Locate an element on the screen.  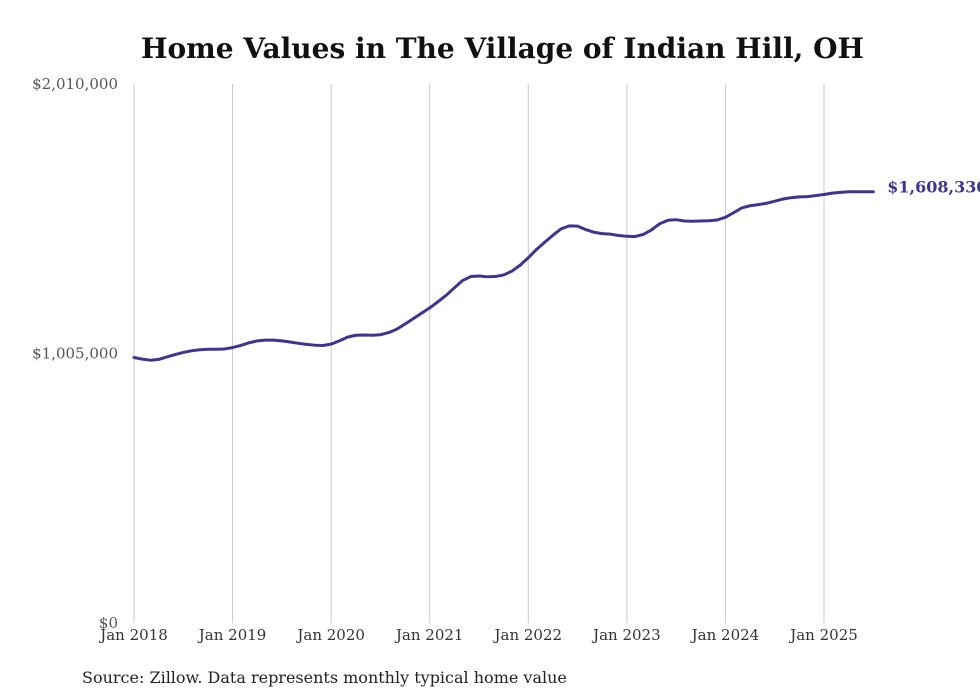
x-tick-label: Jan 2021 is located at coordinates (429, 635).